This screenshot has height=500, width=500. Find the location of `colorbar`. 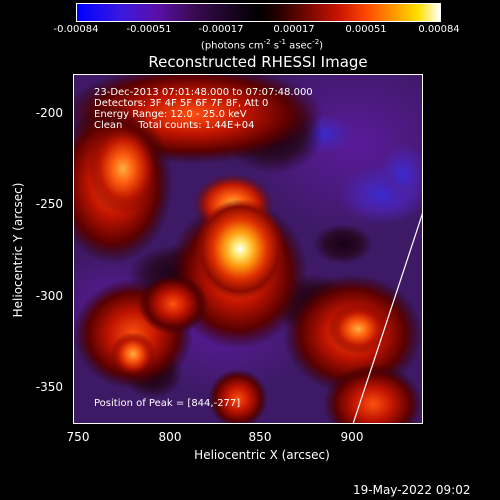

colorbar is located at coordinates (258, 12).